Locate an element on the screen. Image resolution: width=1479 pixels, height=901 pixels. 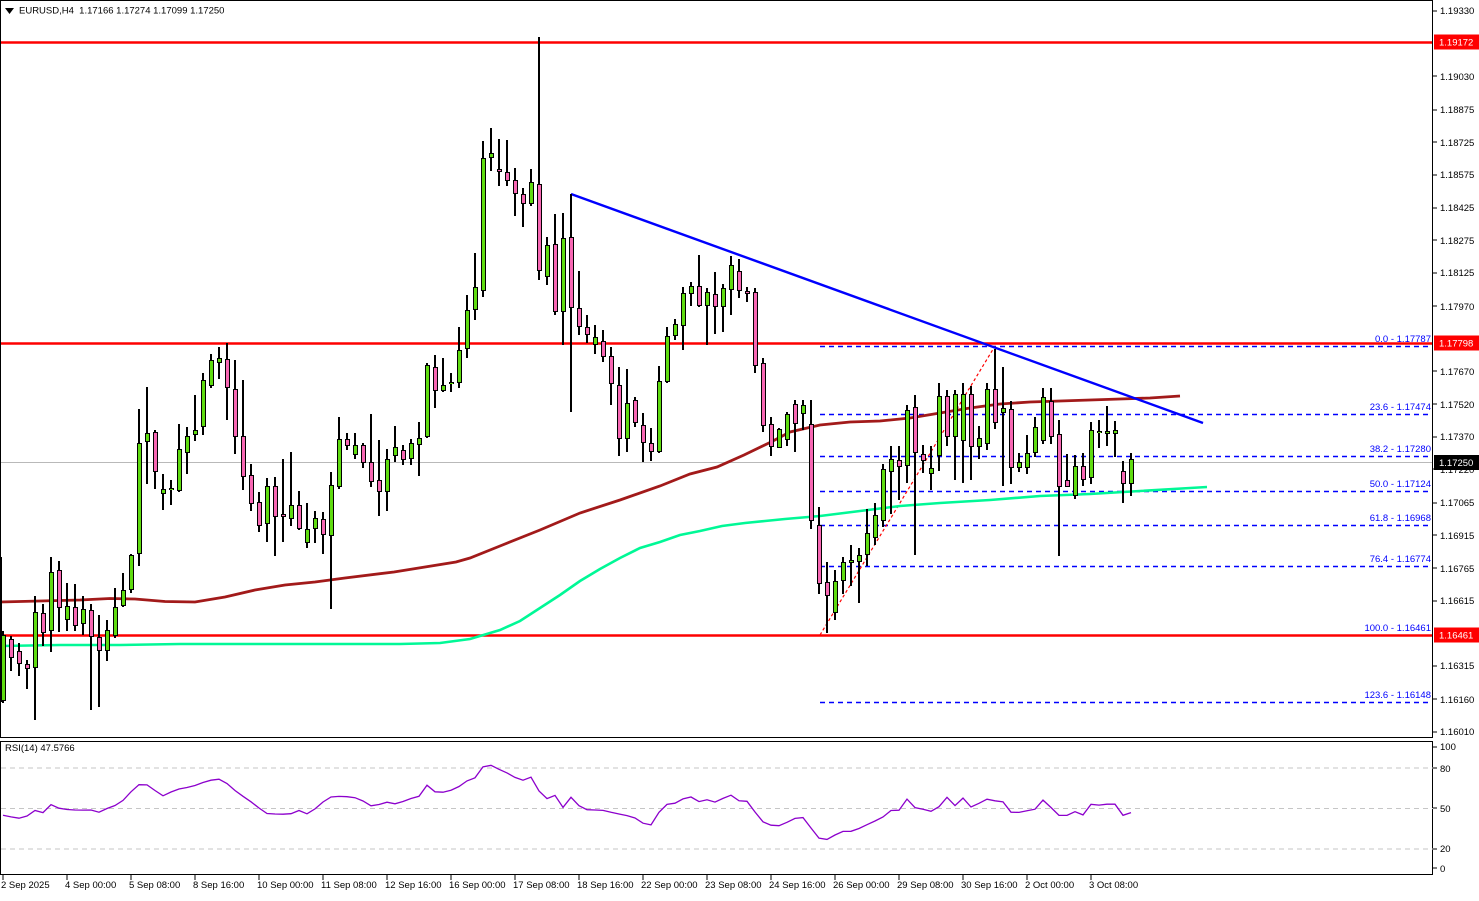
svg-text: 1.18875 is located at coordinates (1457, 110).